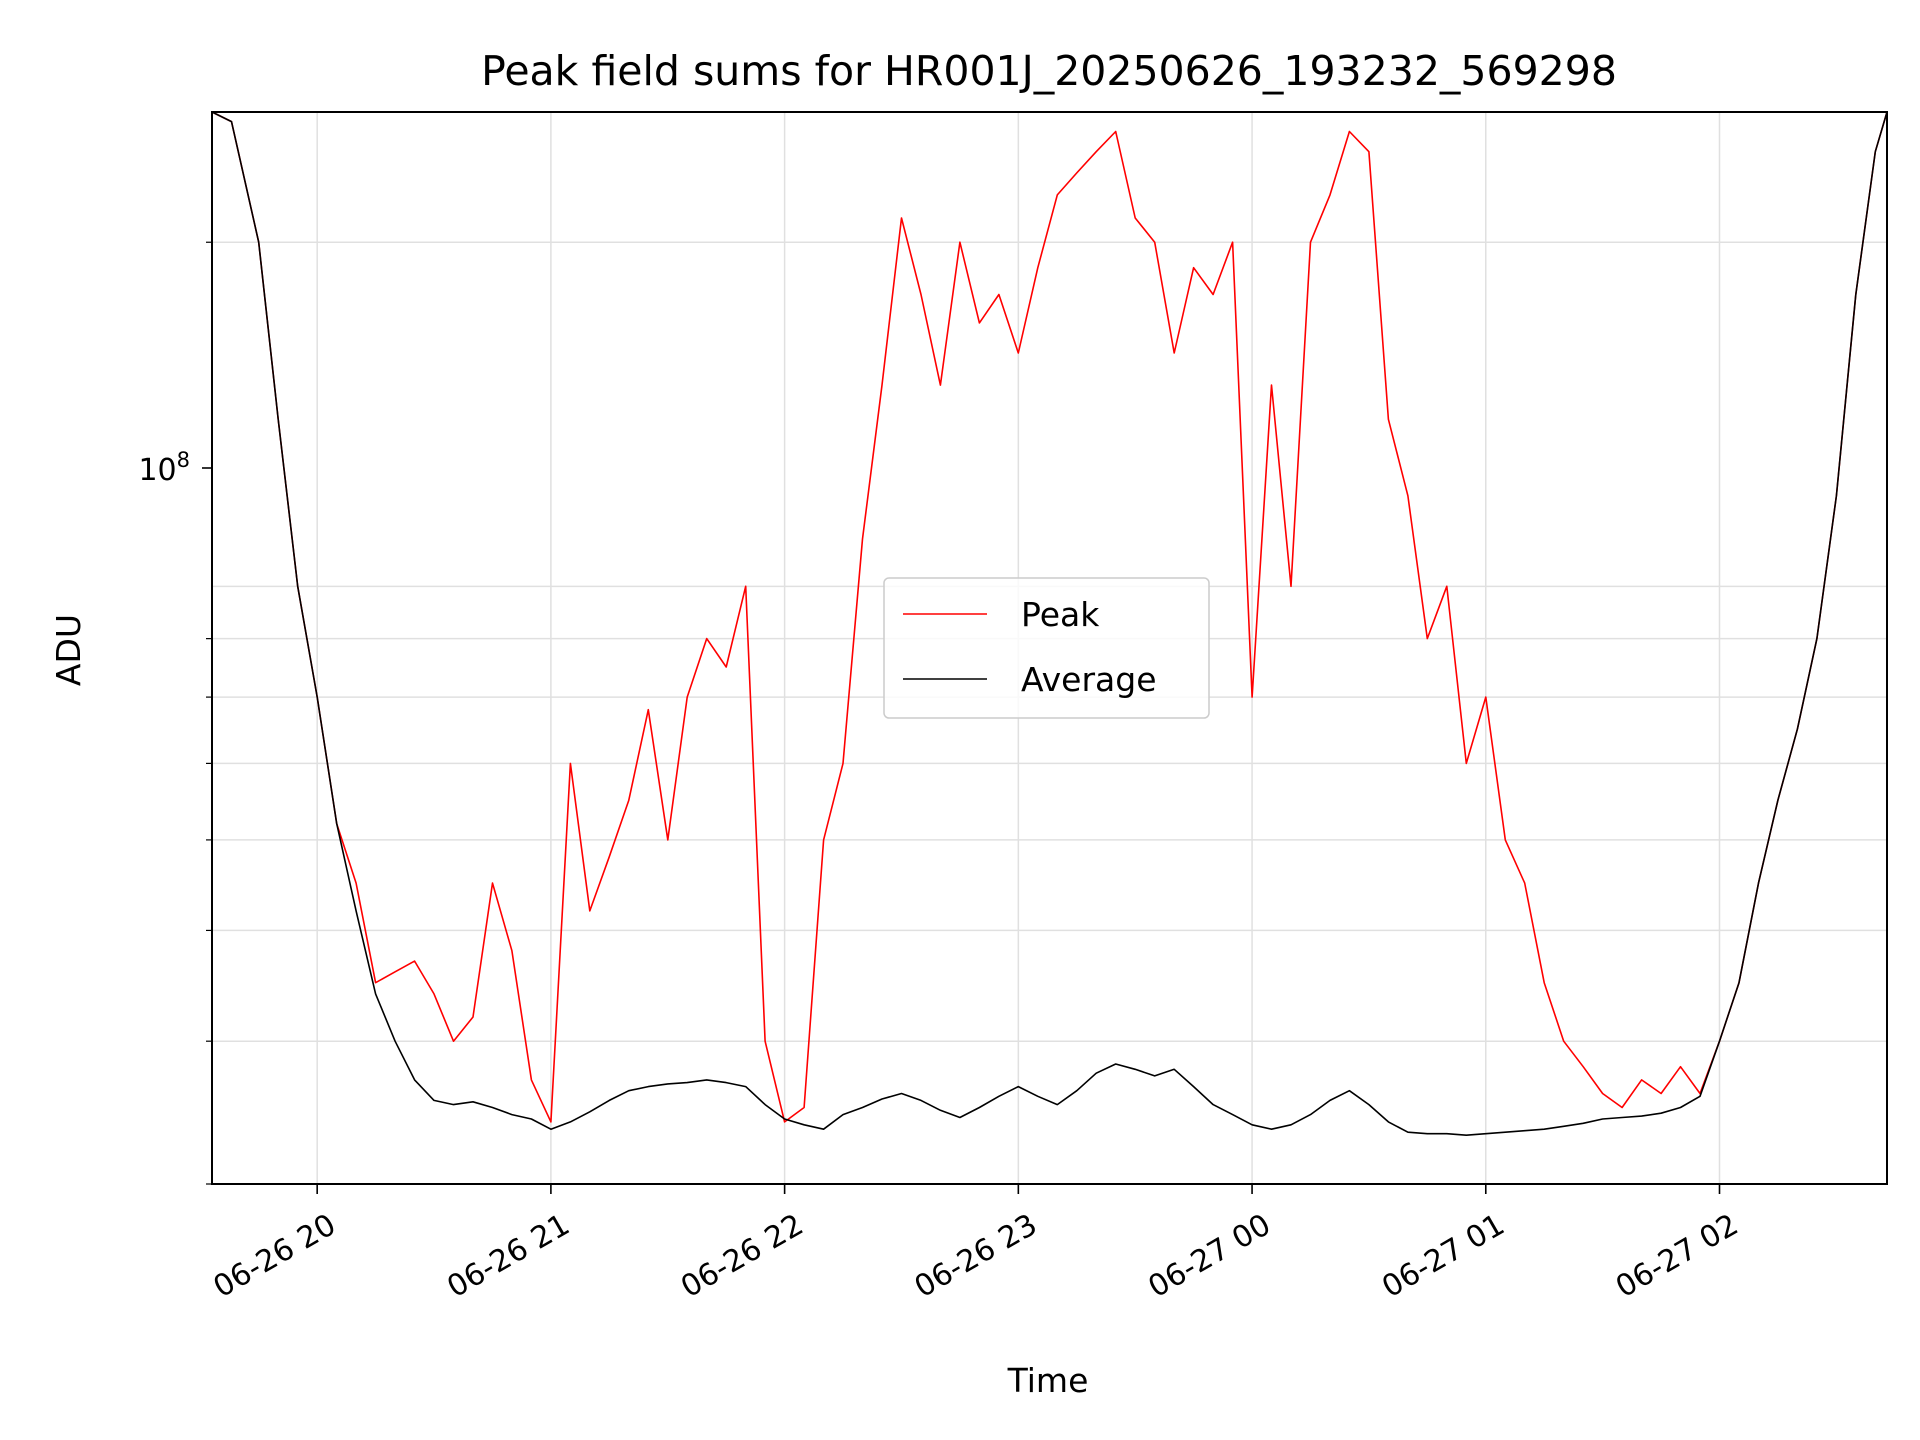 The image size is (1920, 1440). I want to click on legend: Peak Average, so click(1046, 648).